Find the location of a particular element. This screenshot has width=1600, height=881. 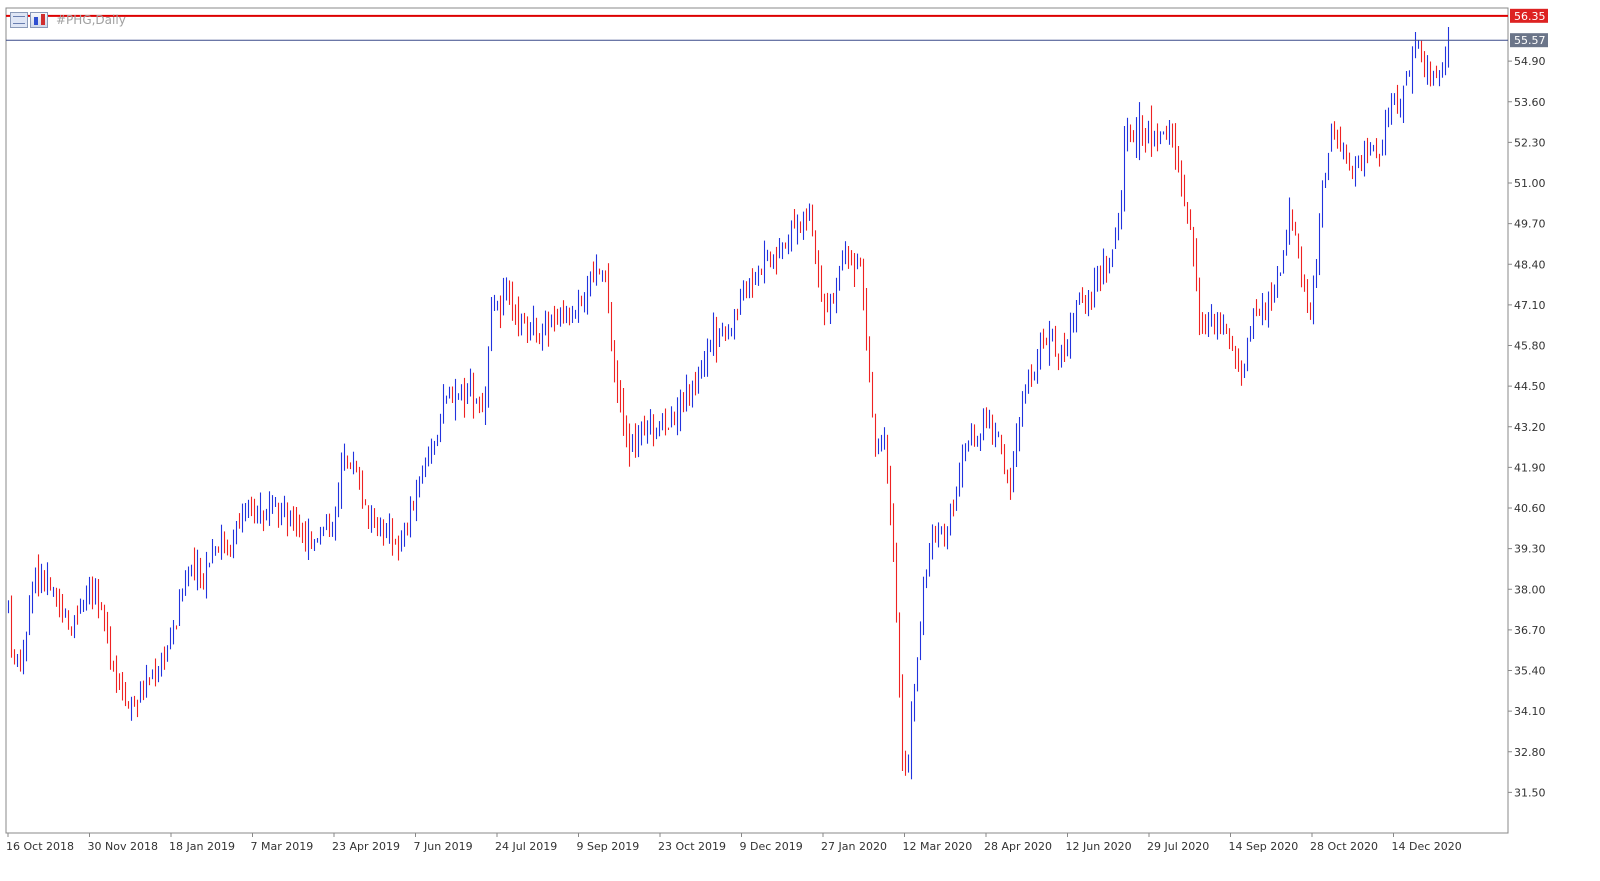

y-tick-label: 43.20 is located at coordinates (1530, 427).